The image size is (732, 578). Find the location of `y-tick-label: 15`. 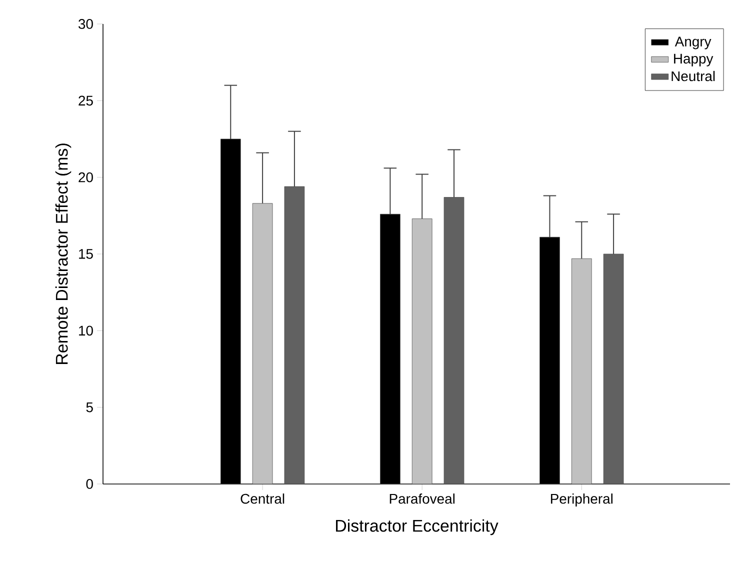

y-tick-label: 15 is located at coordinates (86, 254).